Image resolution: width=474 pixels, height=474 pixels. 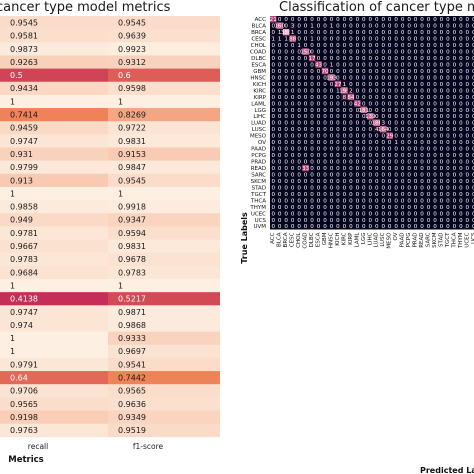 I want to click on cm-row-label: BRCA, so click(x=258, y=33).